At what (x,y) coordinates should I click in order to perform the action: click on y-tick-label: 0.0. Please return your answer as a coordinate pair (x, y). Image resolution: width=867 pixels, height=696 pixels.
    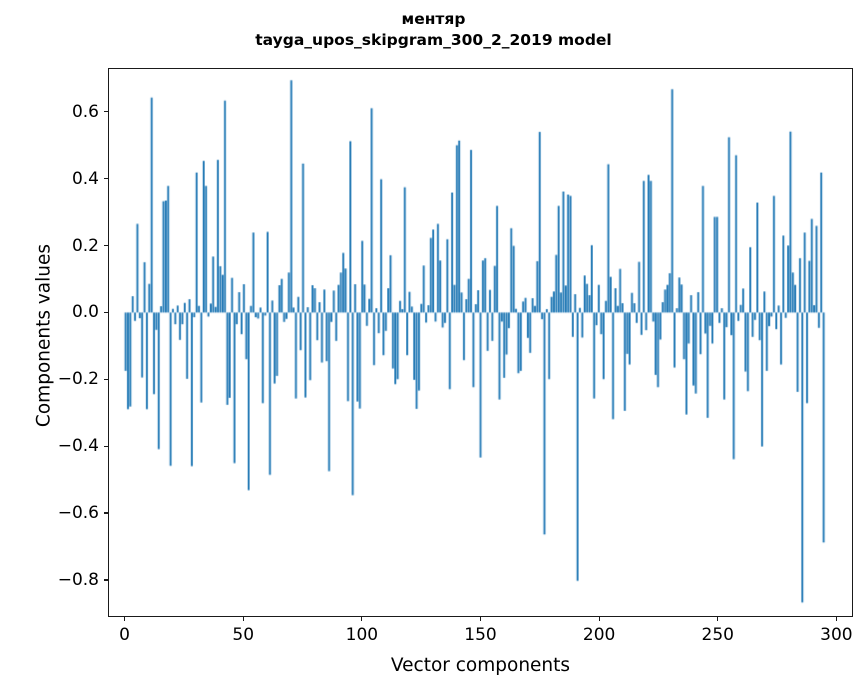
    Looking at the image, I should click on (85, 312).